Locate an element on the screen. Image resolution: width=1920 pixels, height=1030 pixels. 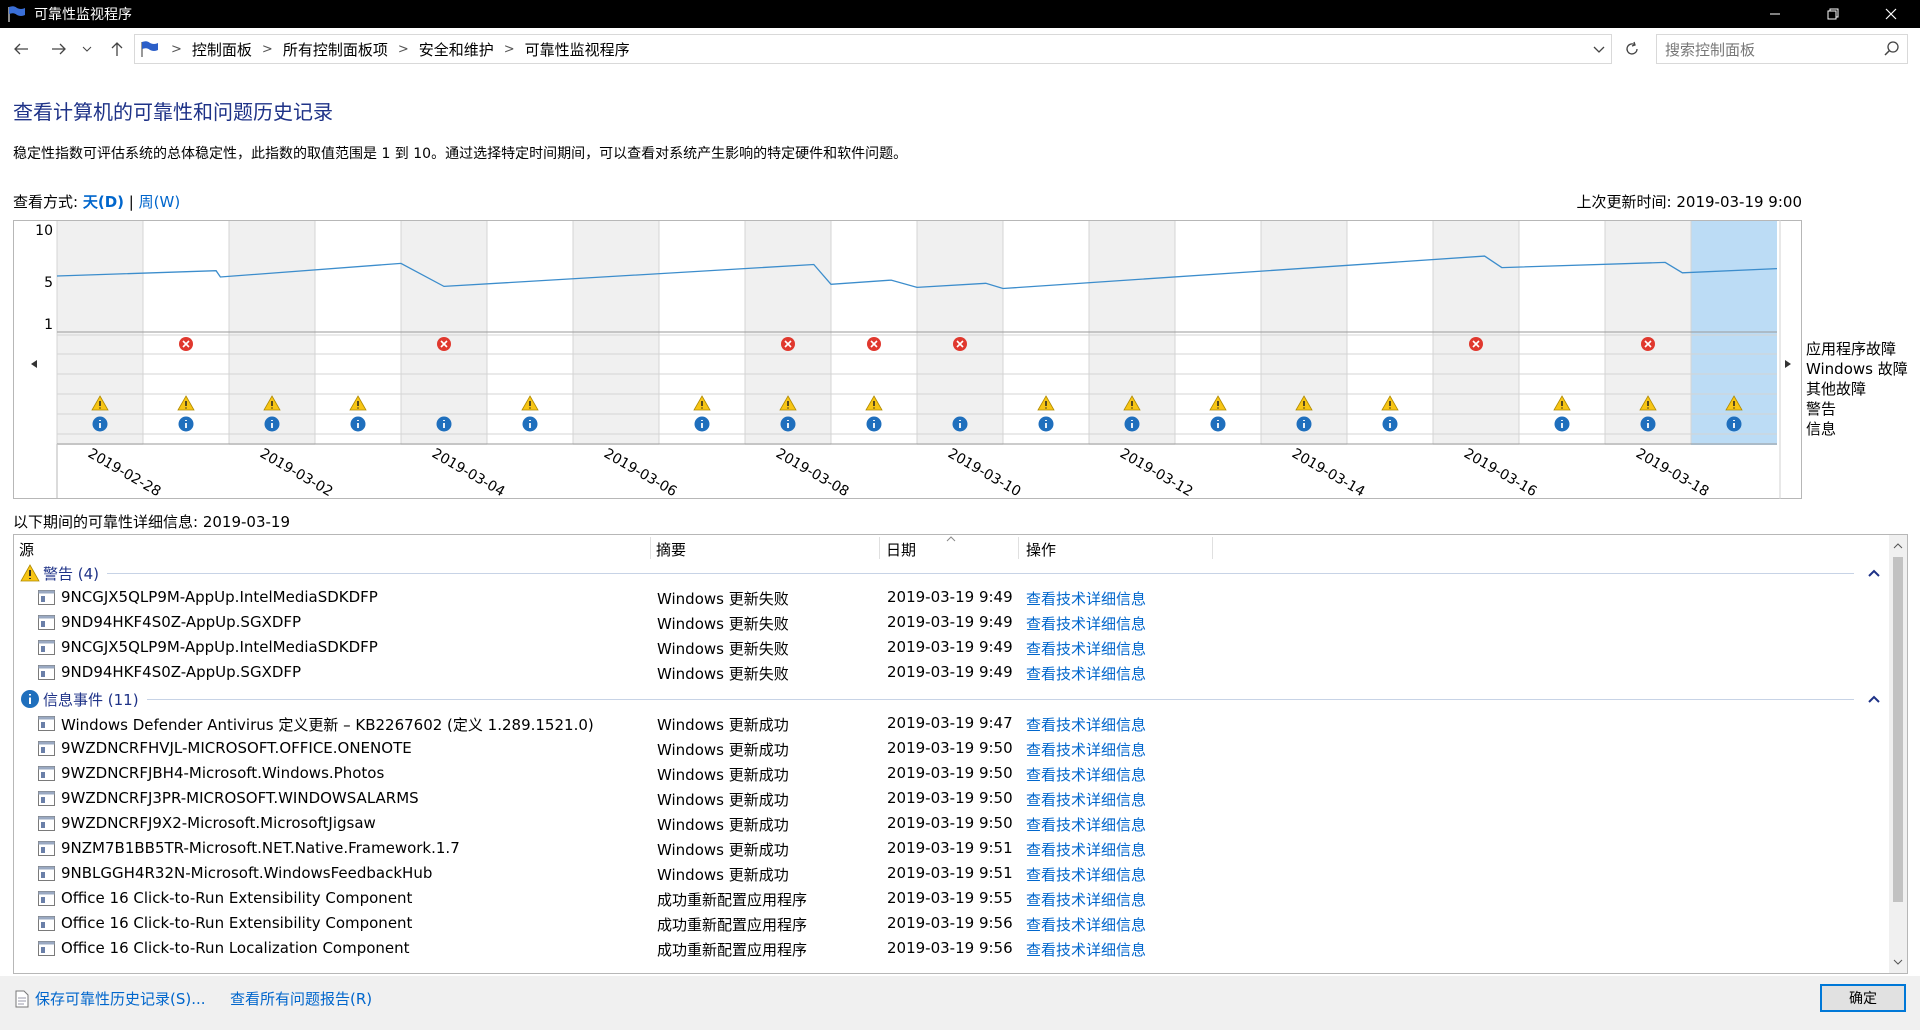
scrollbar-thumb is located at coordinates (1898, 729).